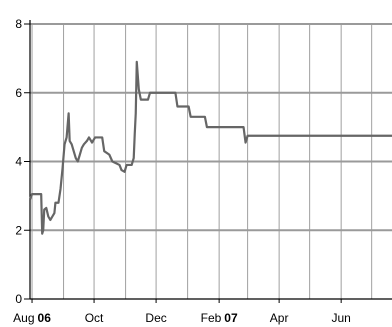 This screenshot has height=327, width=392. I want to click on y-tick-label: 6, so click(18, 93).